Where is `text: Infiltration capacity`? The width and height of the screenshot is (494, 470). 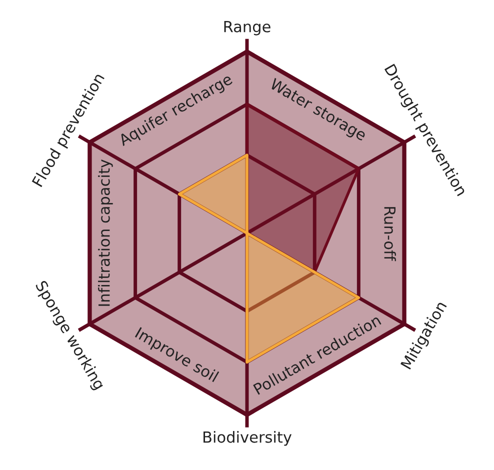 text: Infiltration capacity is located at coordinates (105, 232).